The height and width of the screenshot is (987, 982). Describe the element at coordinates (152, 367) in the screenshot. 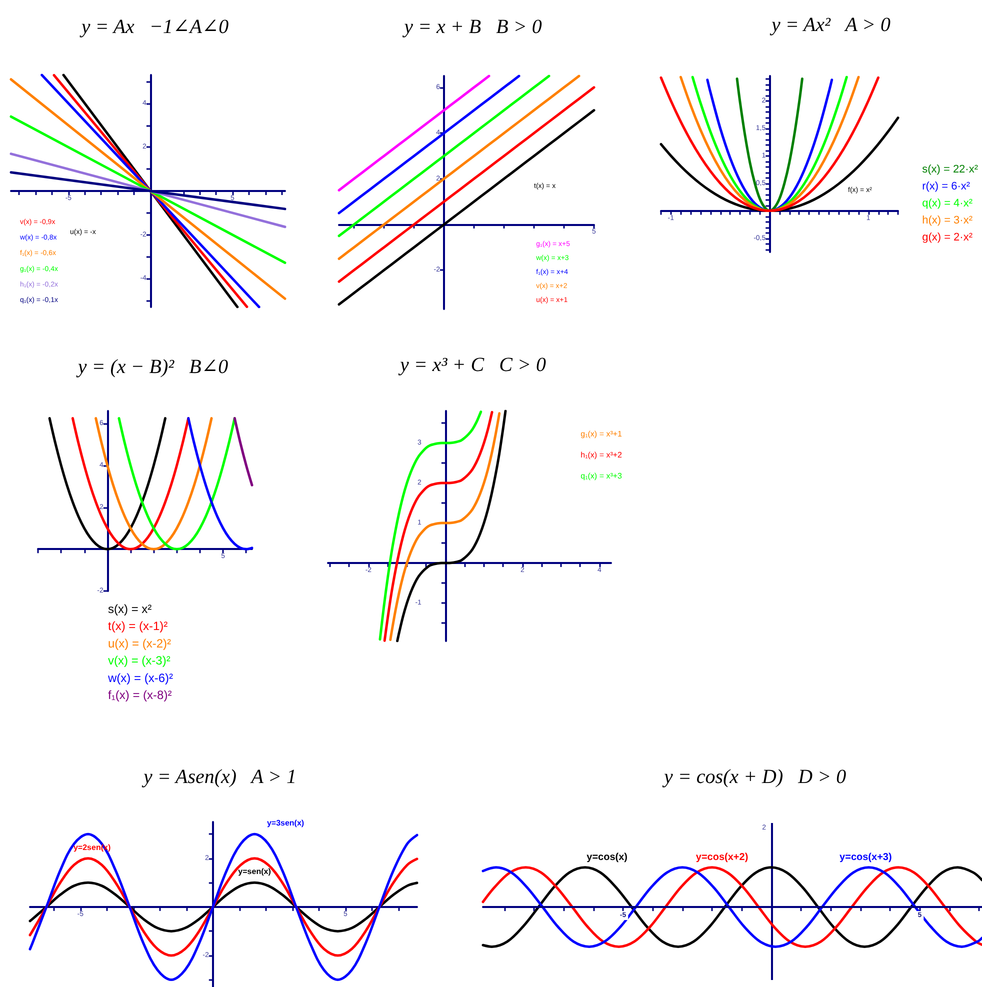

I see `chart-title: y = (x − B)² B∠0` at that location.